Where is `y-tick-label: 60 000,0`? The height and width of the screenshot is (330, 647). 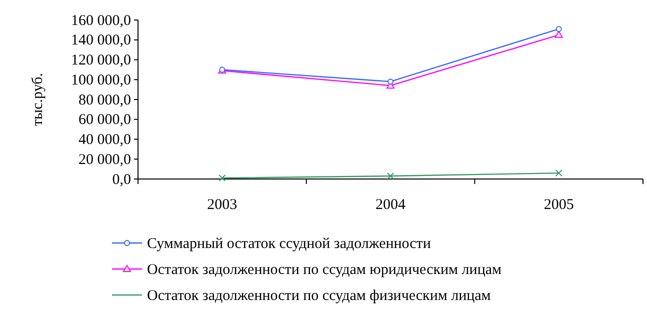
y-tick-label: 60 000,0 is located at coordinates (104, 120).